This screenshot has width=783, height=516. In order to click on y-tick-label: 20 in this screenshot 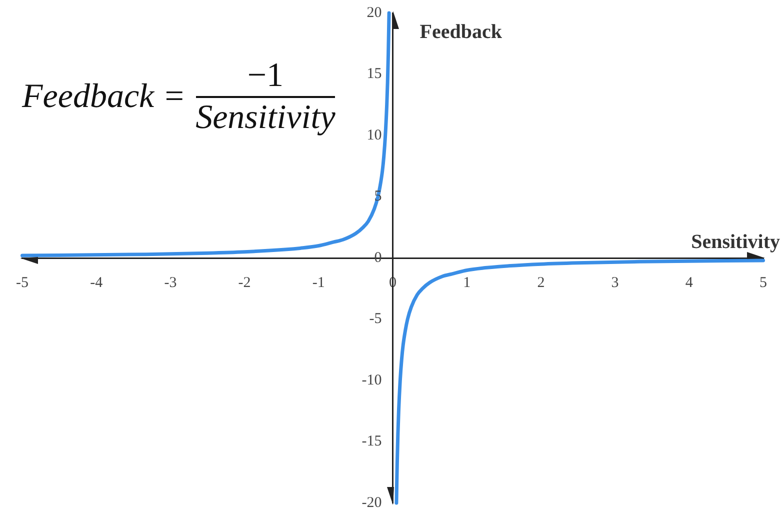, I will do `click(374, 12)`.